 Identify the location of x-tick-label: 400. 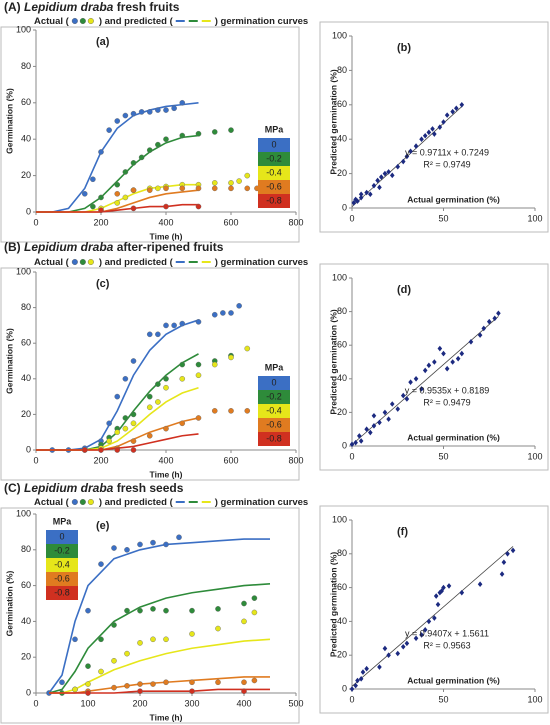
(243, 703).